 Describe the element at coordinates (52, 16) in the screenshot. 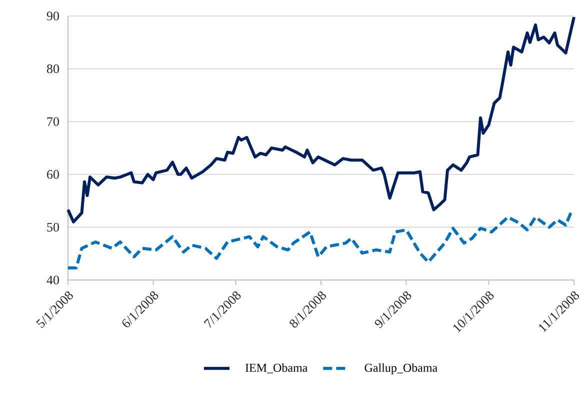

I see `y-tick-label: 90` at that location.